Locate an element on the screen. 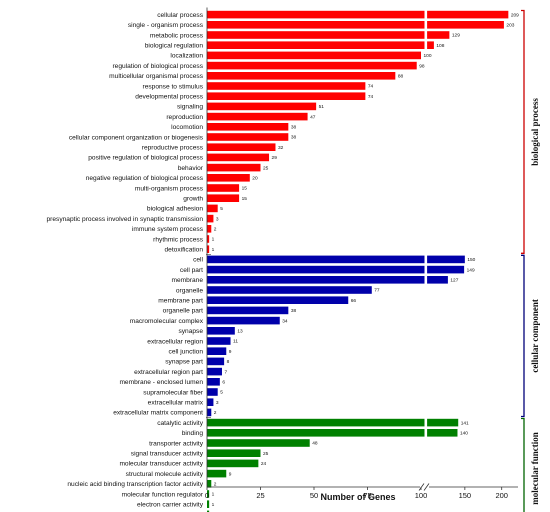 This screenshot has height=512, width=550. category-label: biological adhesion is located at coordinates (175, 209).